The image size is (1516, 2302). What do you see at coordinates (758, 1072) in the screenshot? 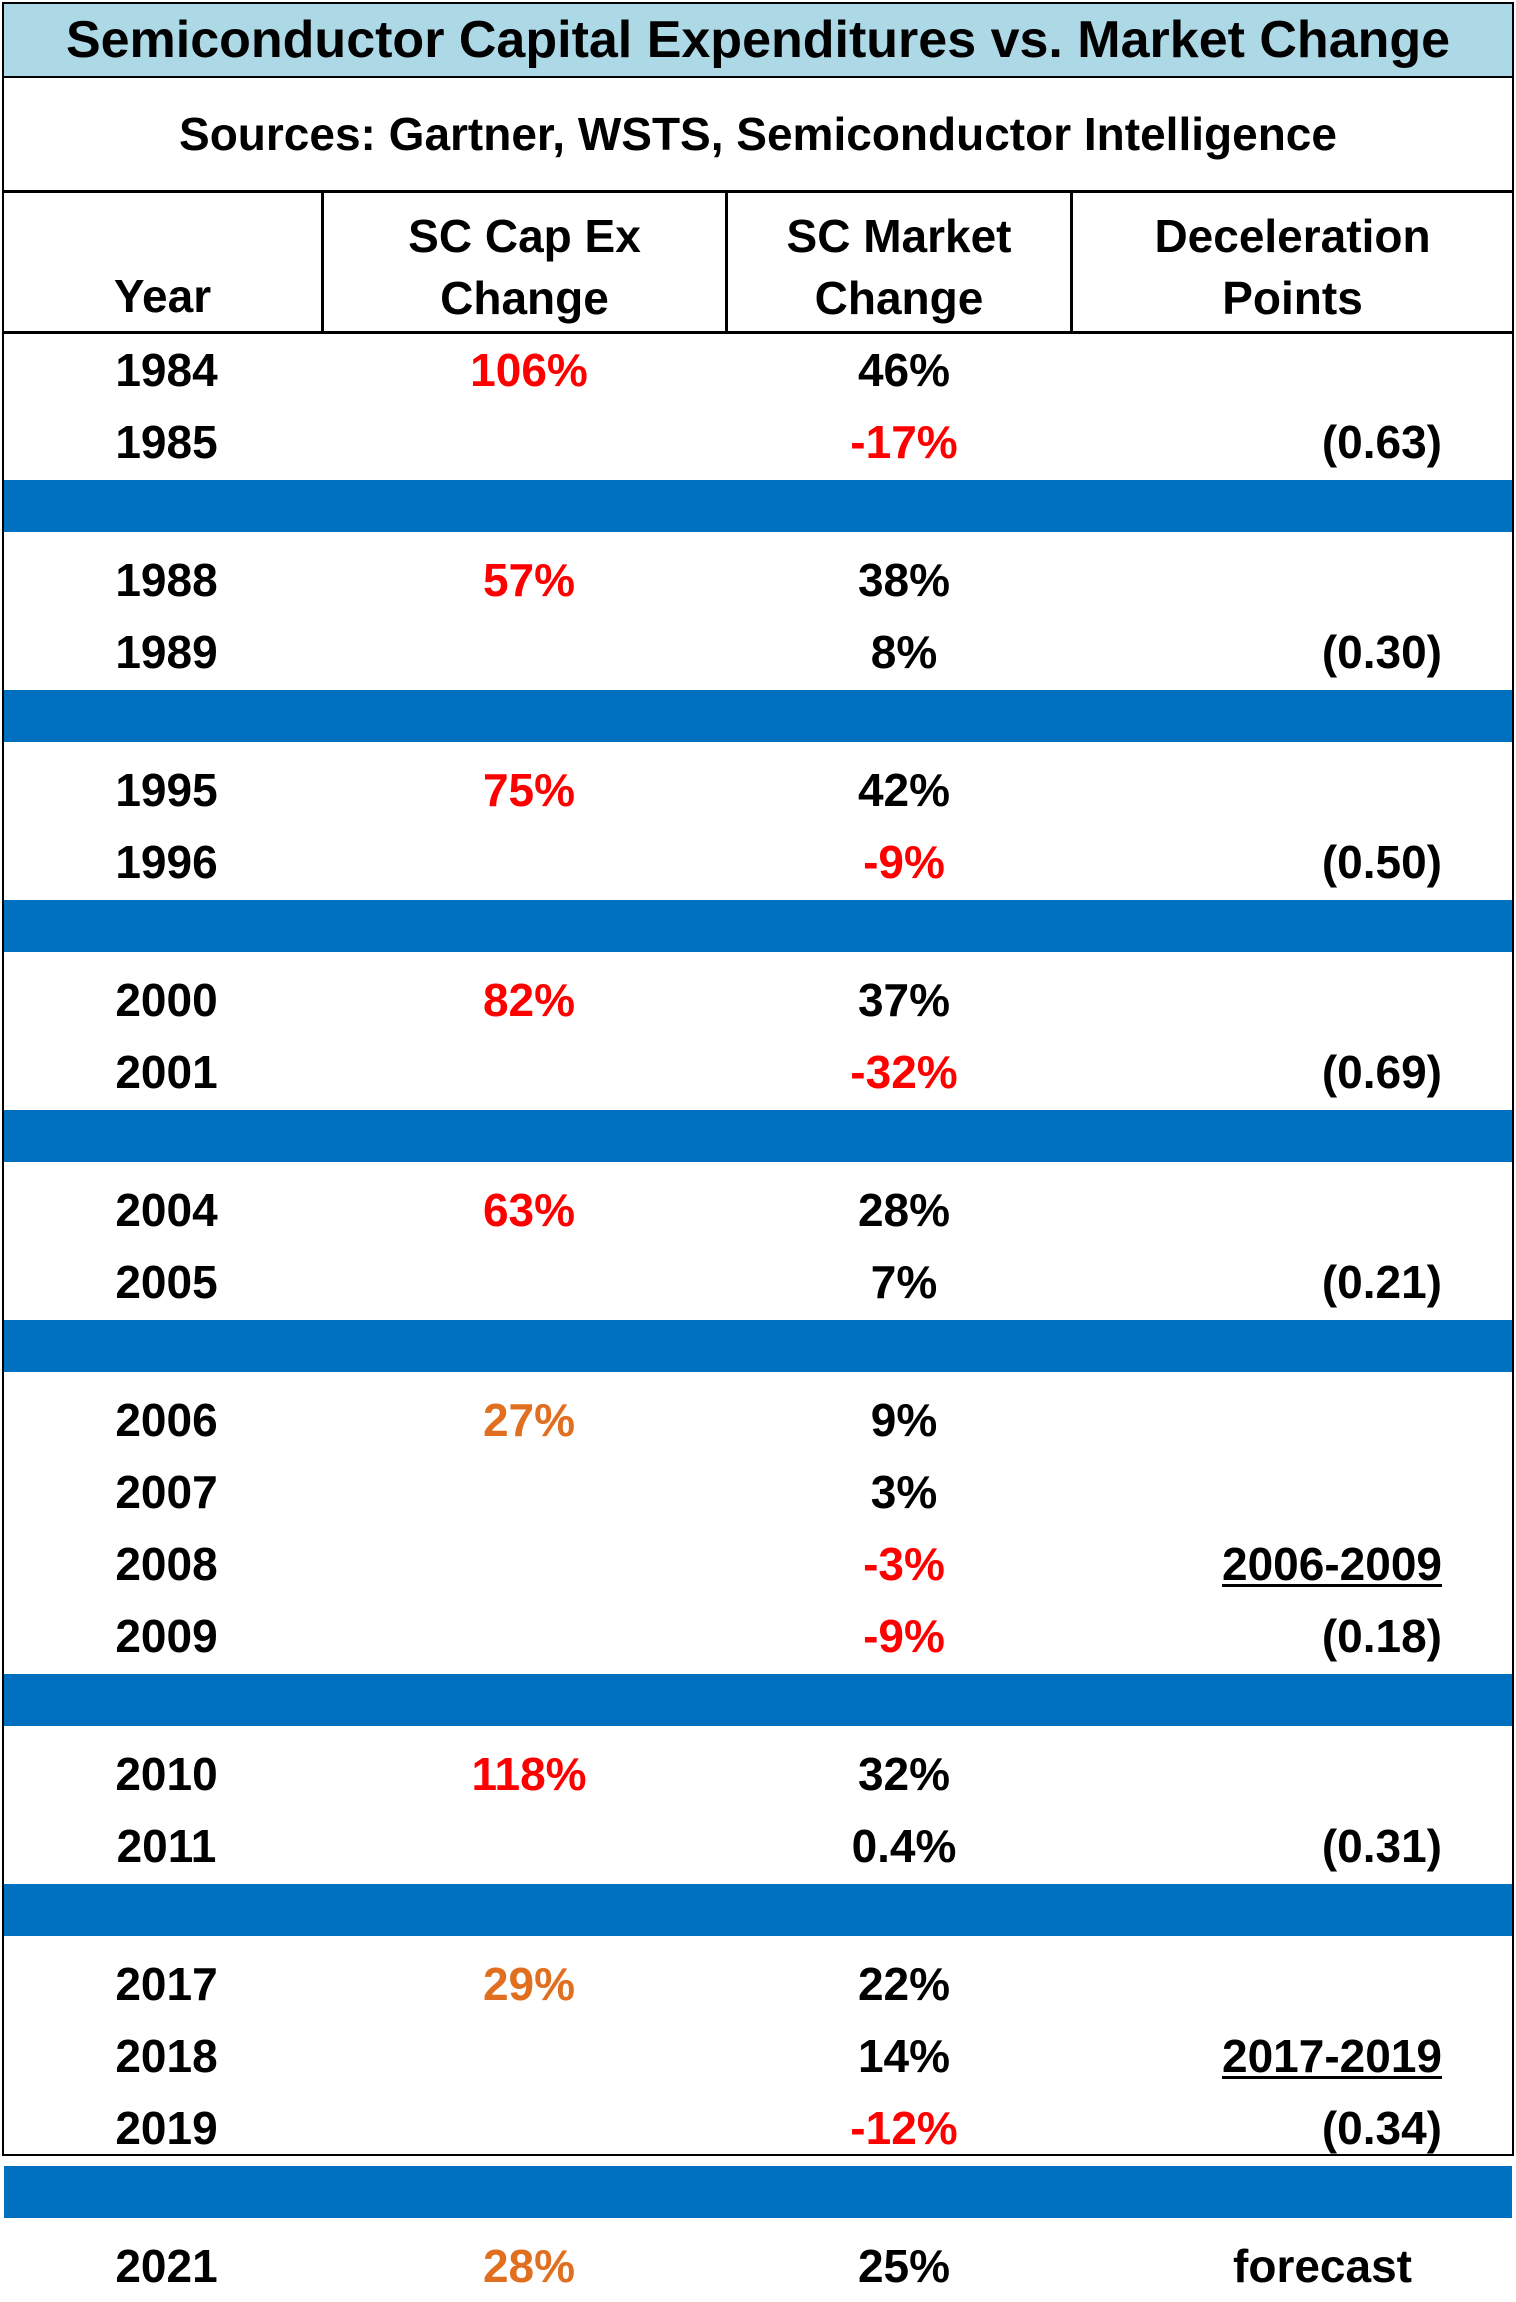
I see `table-row: 2001 -32% (0.69)` at bounding box center [758, 1072].